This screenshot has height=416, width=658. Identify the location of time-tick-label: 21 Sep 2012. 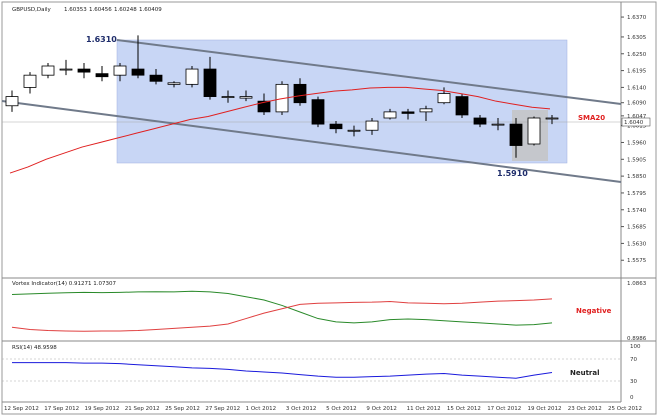
(142, 409).